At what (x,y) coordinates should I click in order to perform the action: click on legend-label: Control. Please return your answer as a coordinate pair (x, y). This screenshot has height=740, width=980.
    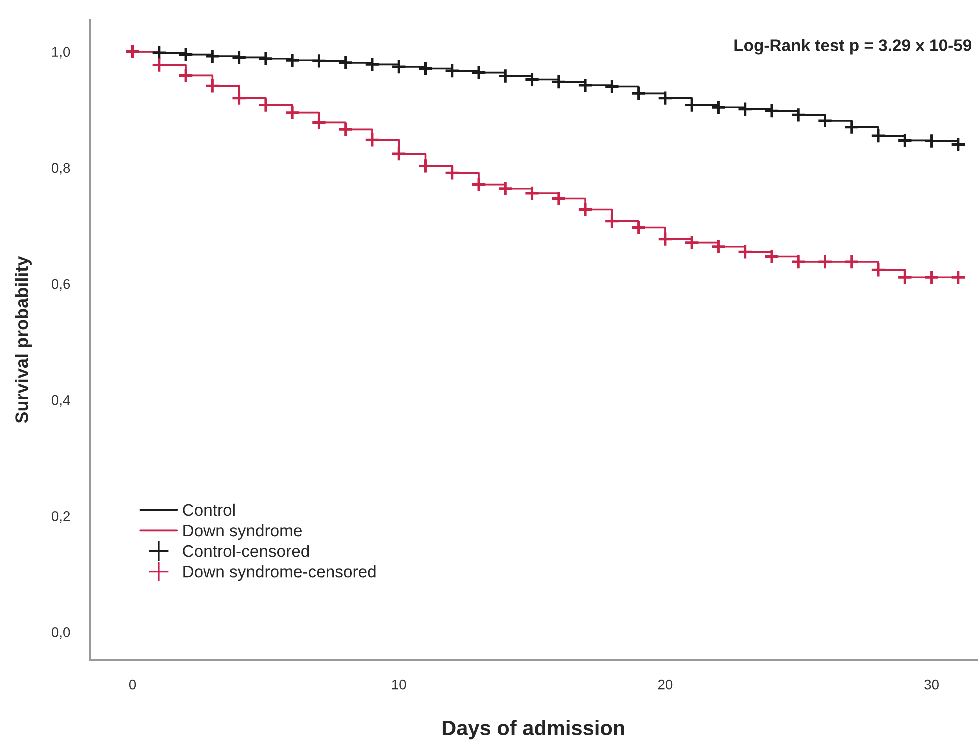
    Looking at the image, I should click on (209, 510).